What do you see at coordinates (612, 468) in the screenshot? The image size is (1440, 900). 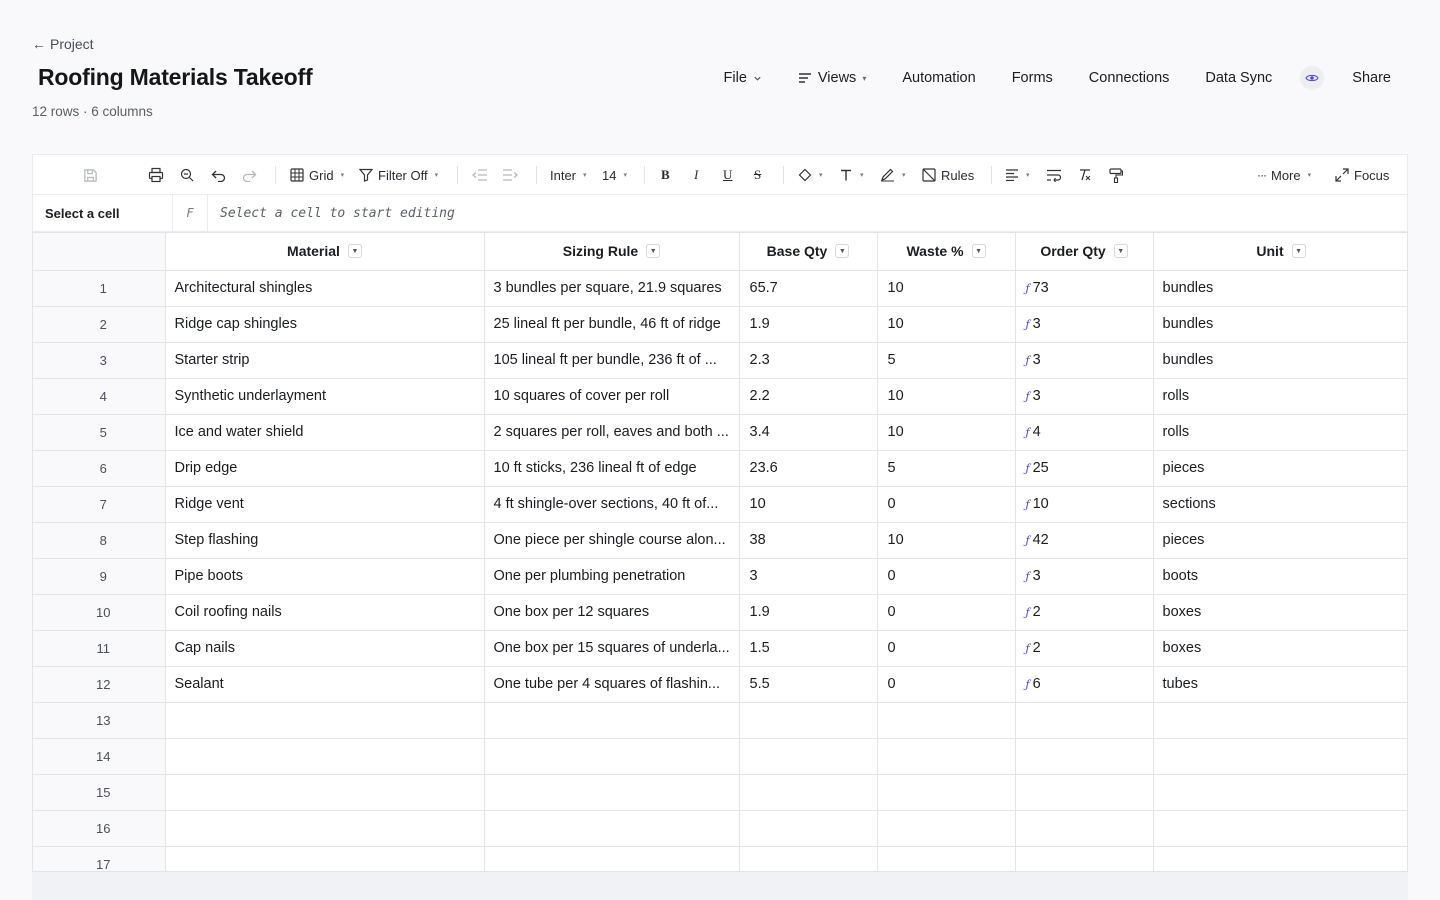 I see `sizing-rule-cell: 10 ft sticks, 236 lineal ft of edge` at bounding box center [612, 468].